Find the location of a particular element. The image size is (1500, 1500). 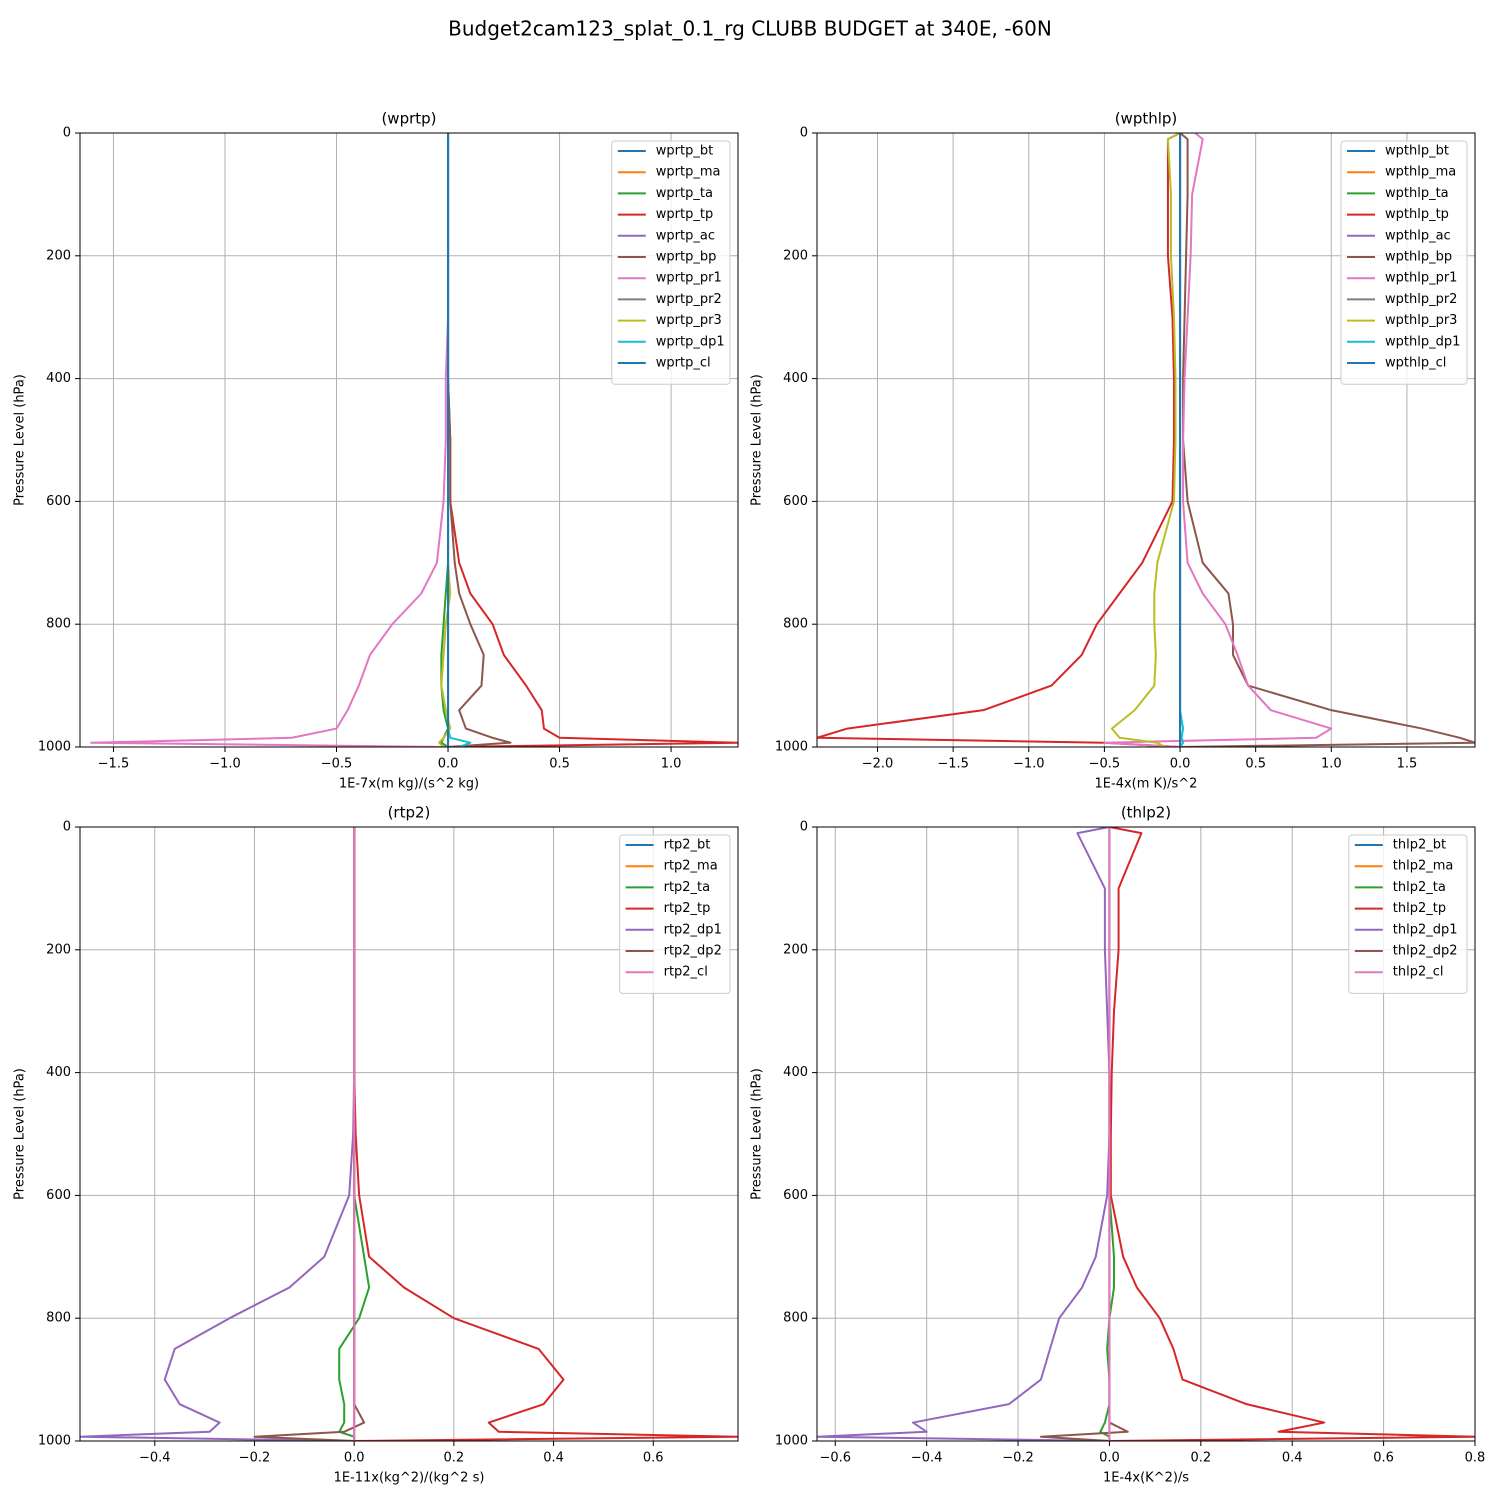

x-axis-label: 1E-4x(m K)/s^2 is located at coordinates (1146, 784).